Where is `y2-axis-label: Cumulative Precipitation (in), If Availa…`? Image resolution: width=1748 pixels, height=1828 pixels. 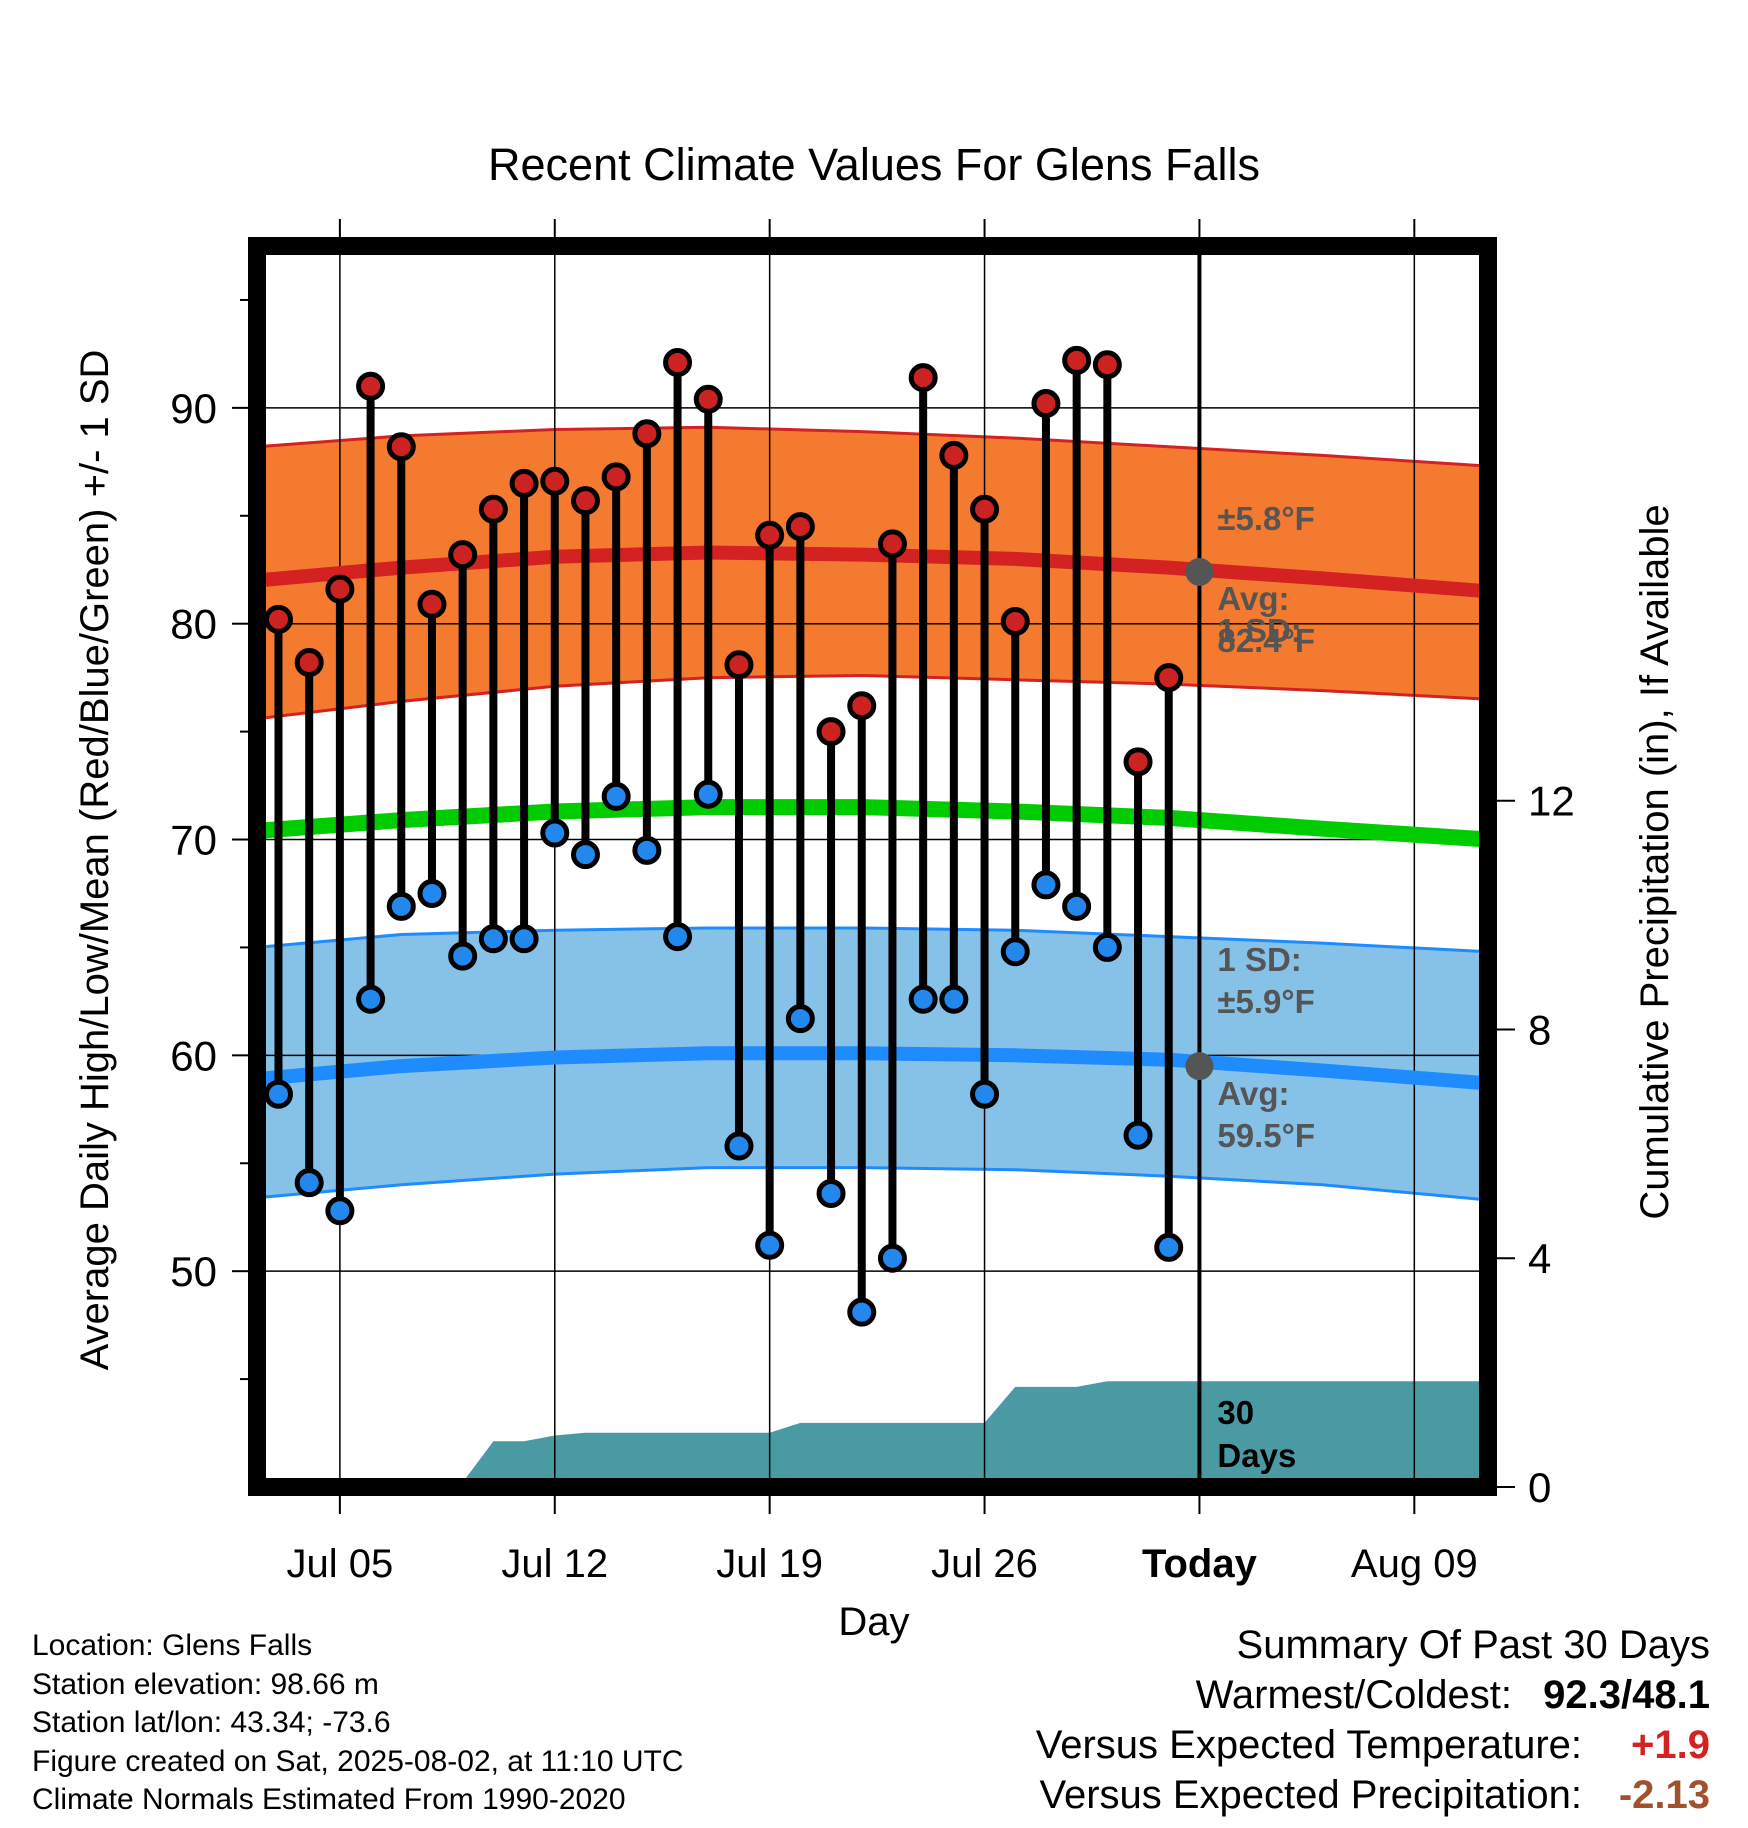 y2-axis-label: Cumulative Precipitation (in), If Availa… is located at coordinates (1655, 861).